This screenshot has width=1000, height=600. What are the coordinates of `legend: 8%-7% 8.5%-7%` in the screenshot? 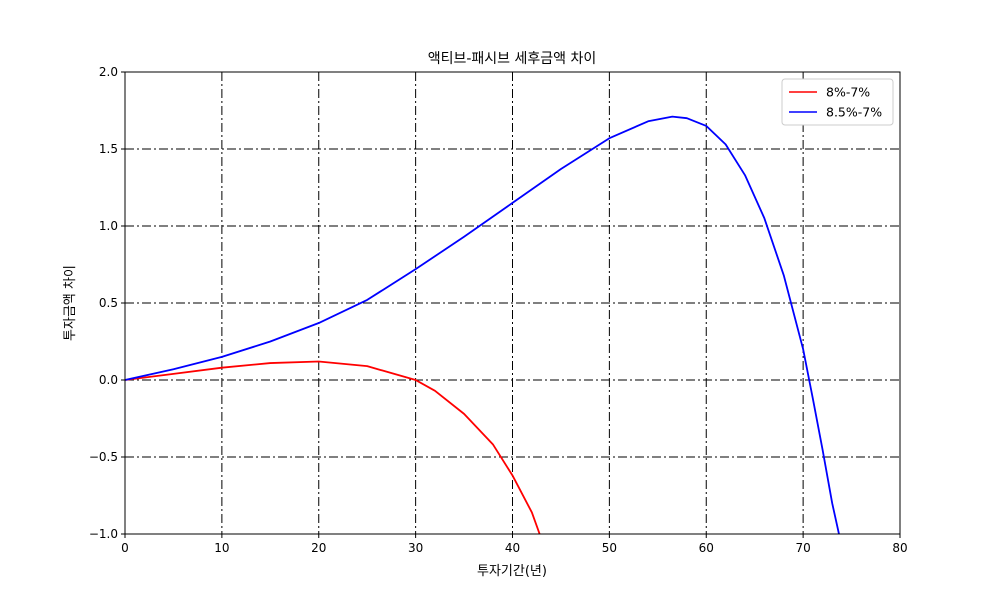 It's located at (837, 102).